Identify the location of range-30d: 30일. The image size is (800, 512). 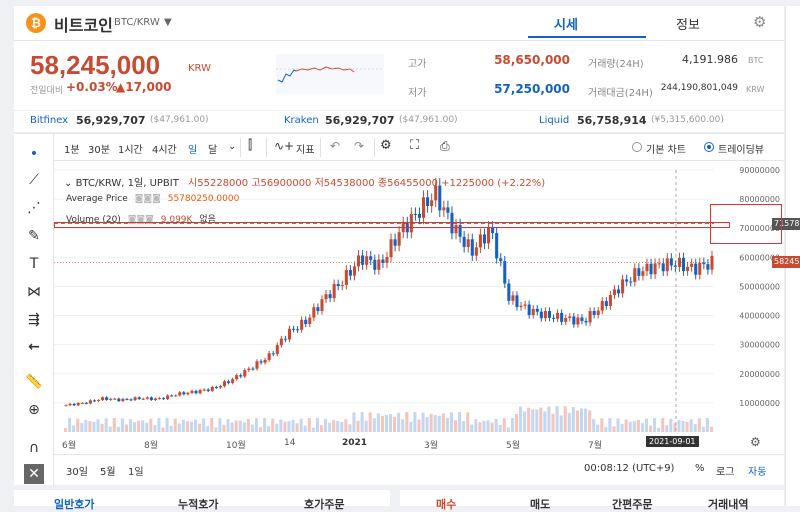
(77, 472).